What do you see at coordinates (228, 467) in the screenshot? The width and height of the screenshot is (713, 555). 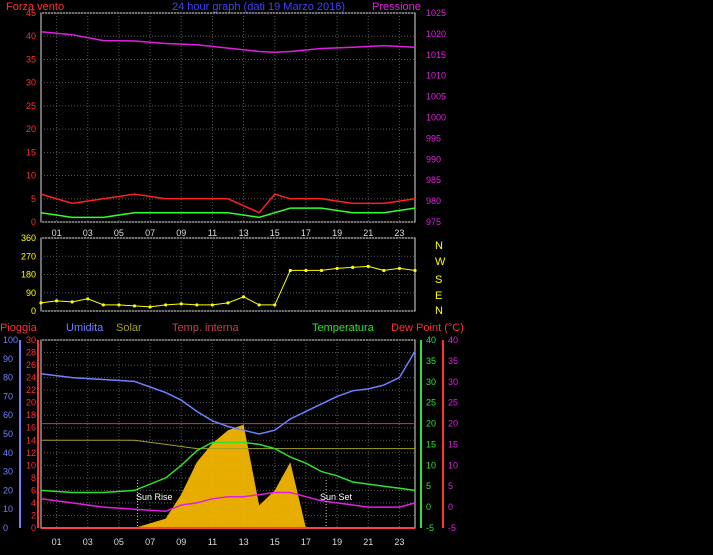 I see `temperature-line` at bounding box center [228, 467].